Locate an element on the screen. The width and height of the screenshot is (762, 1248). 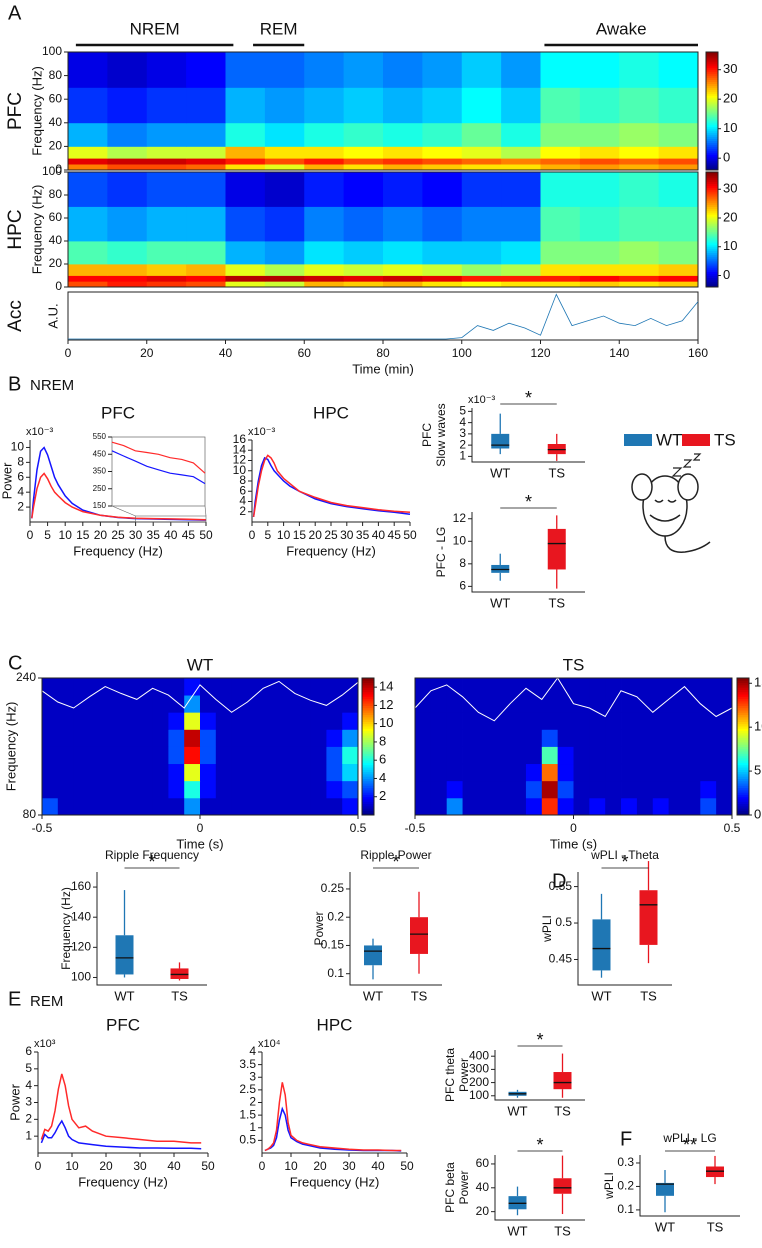
y-tick-label: 12 is located at coordinates (460, 518).